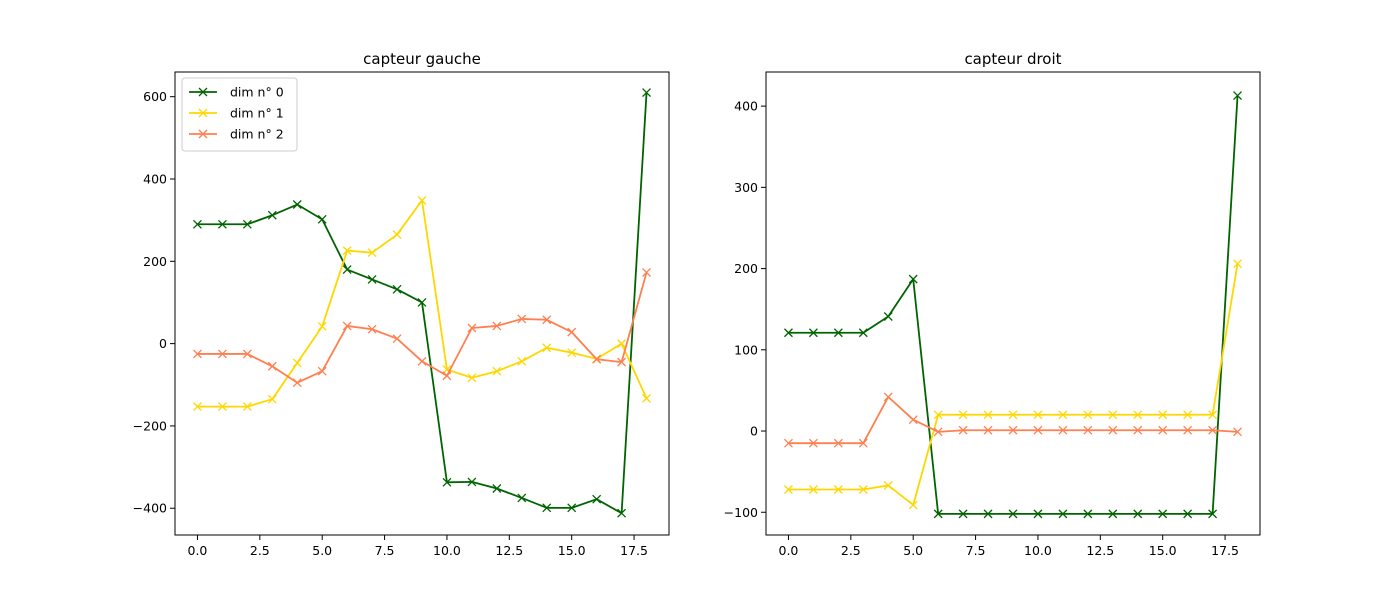 This screenshot has width=1400, height=600. I want to click on y-tick-label: −400, so click(150, 508).